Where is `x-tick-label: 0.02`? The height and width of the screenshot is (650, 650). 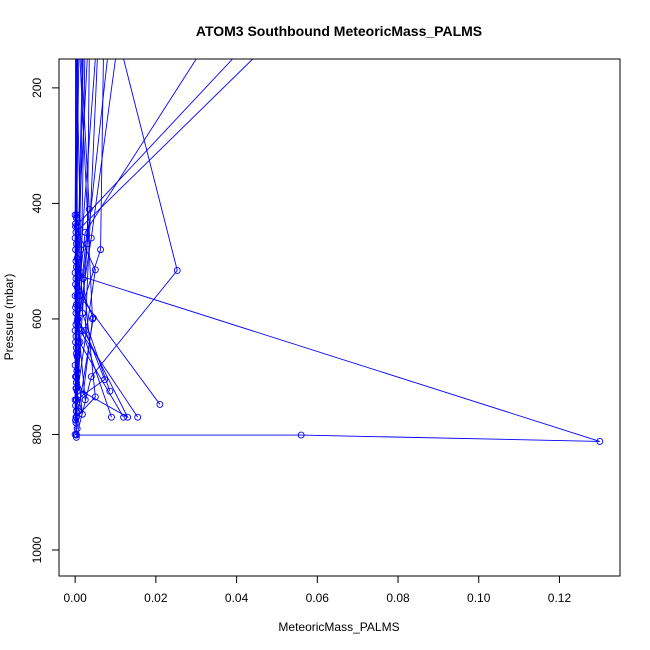 x-tick-label: 0.02 is located at coordinates (156, 598).